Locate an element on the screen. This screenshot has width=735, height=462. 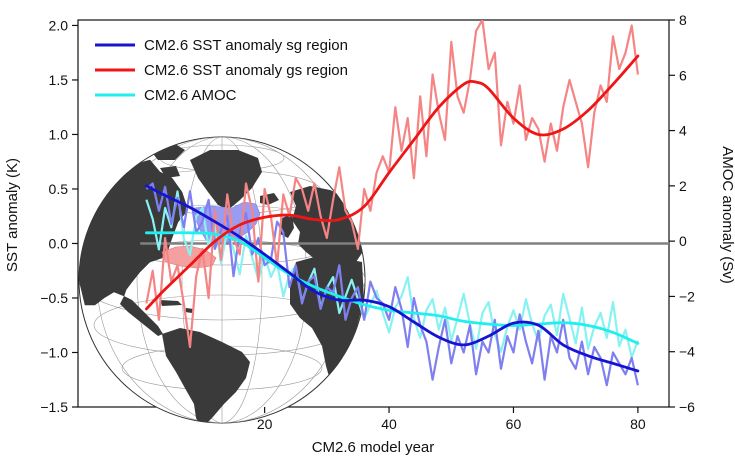
y-right-tick-label: 4 is located at coordinates (683, 131).